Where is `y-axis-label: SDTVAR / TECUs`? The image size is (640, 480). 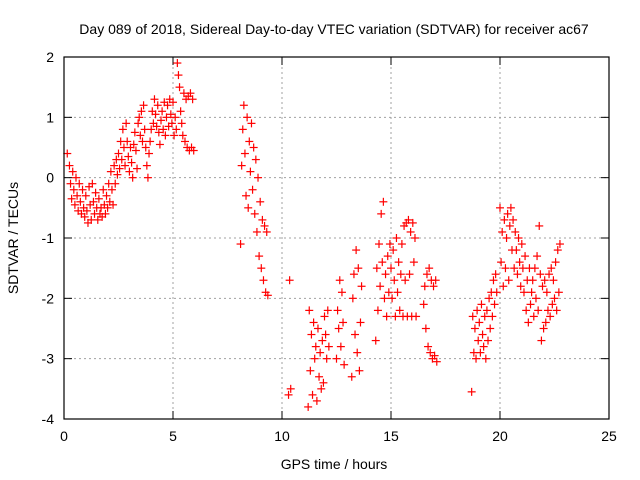
y-axis-label: SDTVAR / TECUs is located at coordinates (13, 238).